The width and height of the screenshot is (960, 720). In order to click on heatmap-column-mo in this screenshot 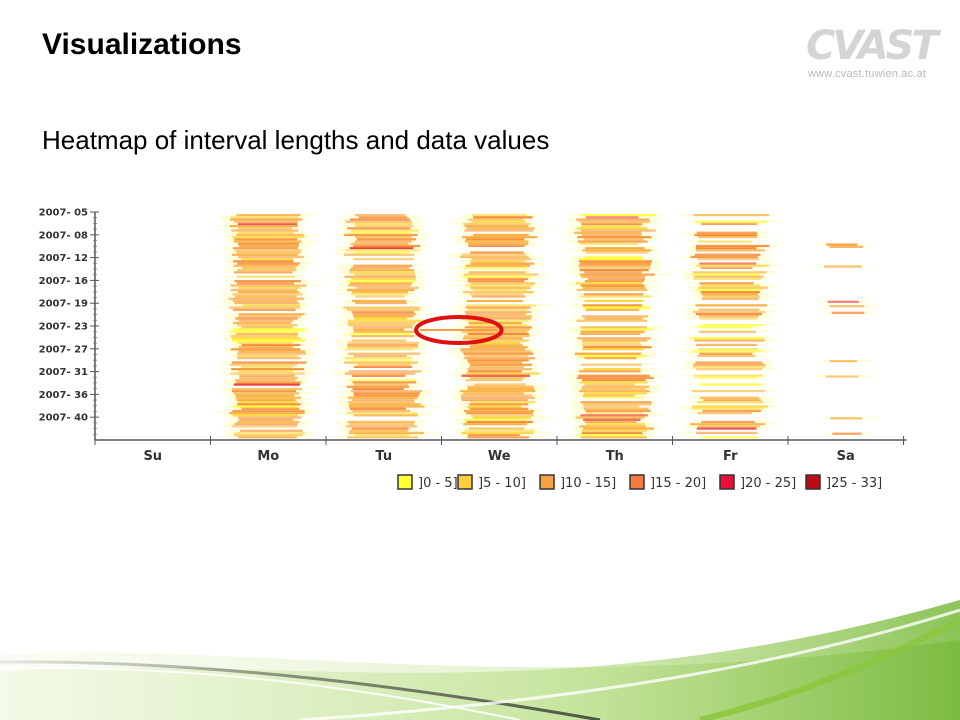, I will do `click(269, 326)`.